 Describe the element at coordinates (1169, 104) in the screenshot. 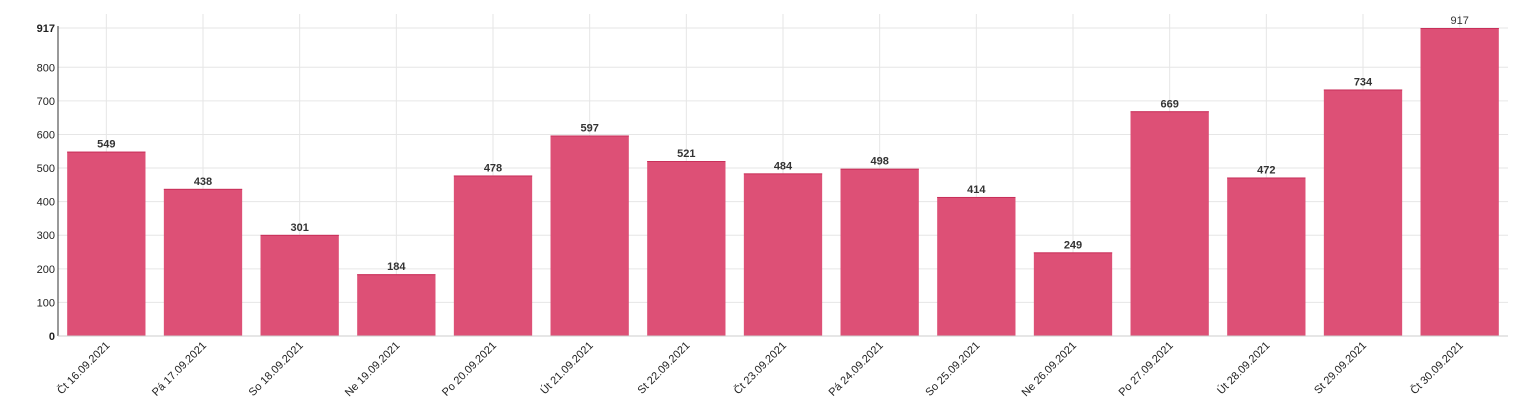

I see `data-label: 669` at that location.